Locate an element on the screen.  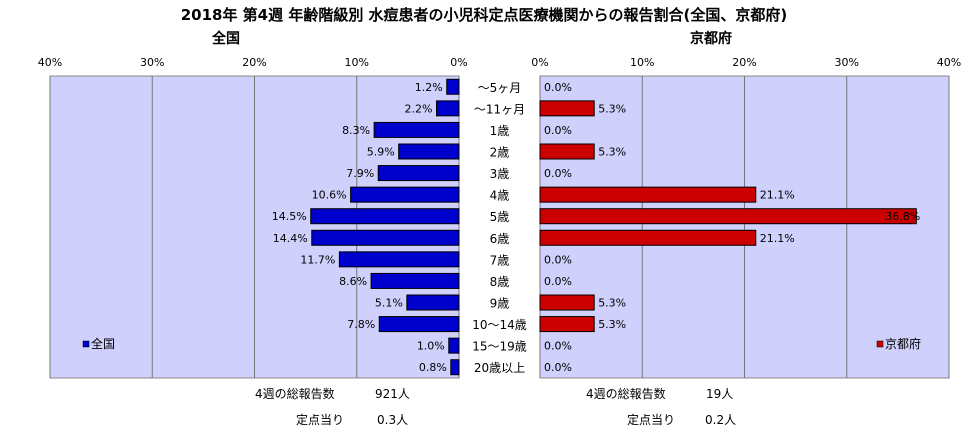
national-panel-title: 全国 is located at coordinates (226, 39).